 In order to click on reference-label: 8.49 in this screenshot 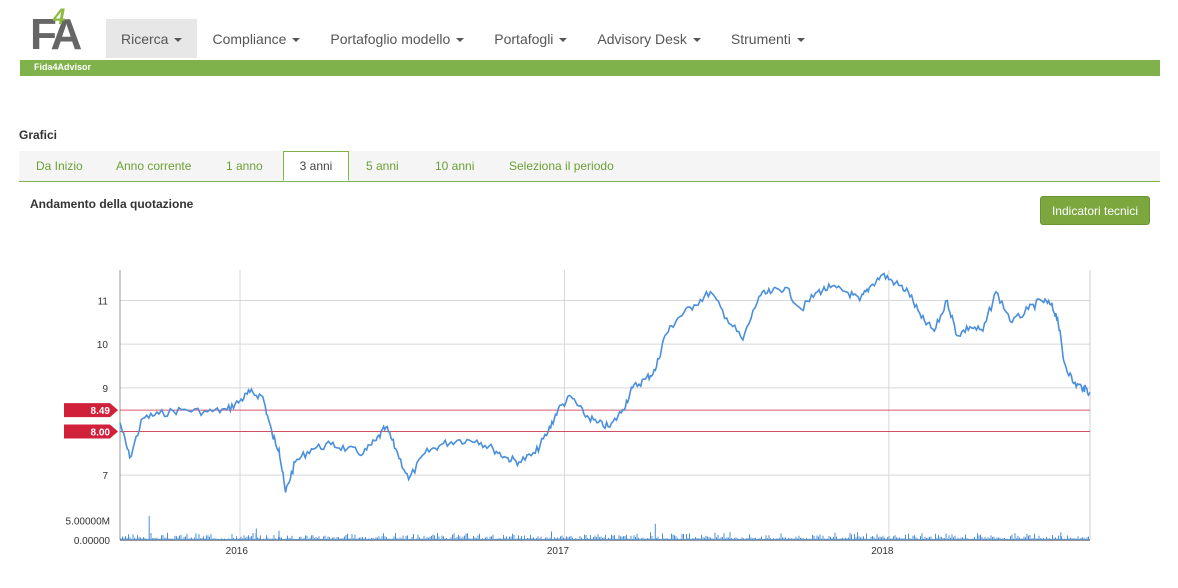, I will do `click(101, 411)`.